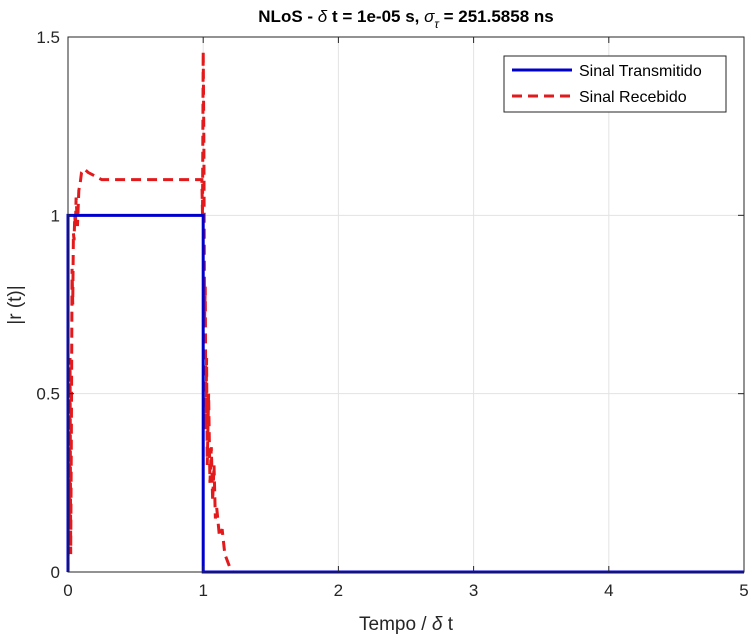  I want to click on y-tick-label: 0.5, so click(48, 394).